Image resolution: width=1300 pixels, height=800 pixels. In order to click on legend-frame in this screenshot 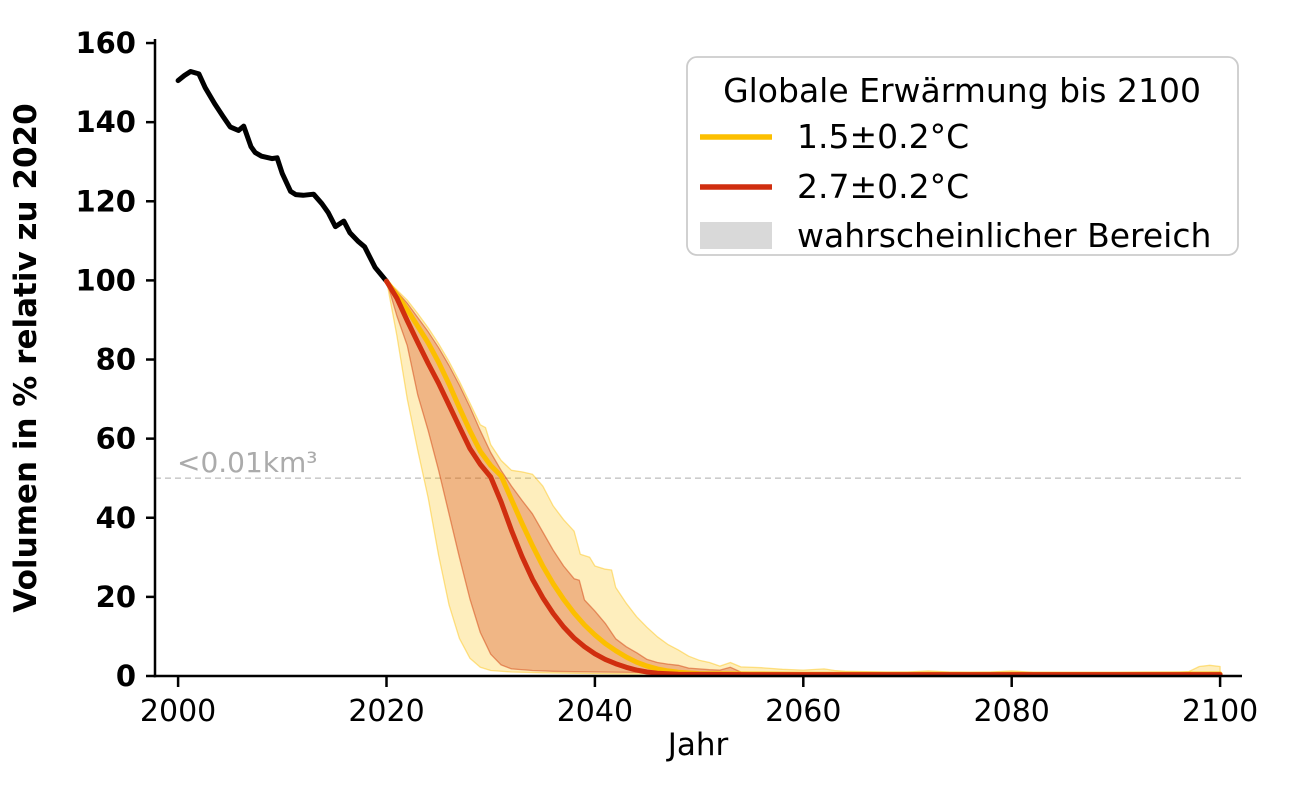, I will do `click(962, 156)`.